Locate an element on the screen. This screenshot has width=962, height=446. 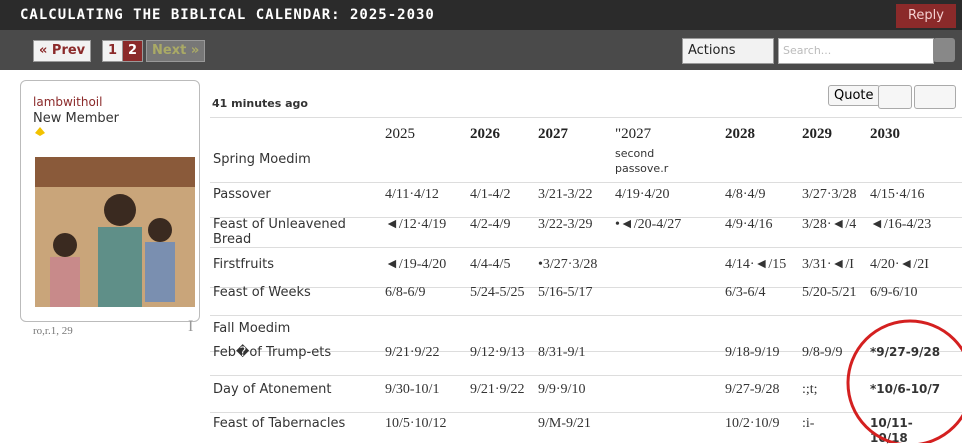
date-cell: 5/16-5/17 is located at coordinates (565, 292).